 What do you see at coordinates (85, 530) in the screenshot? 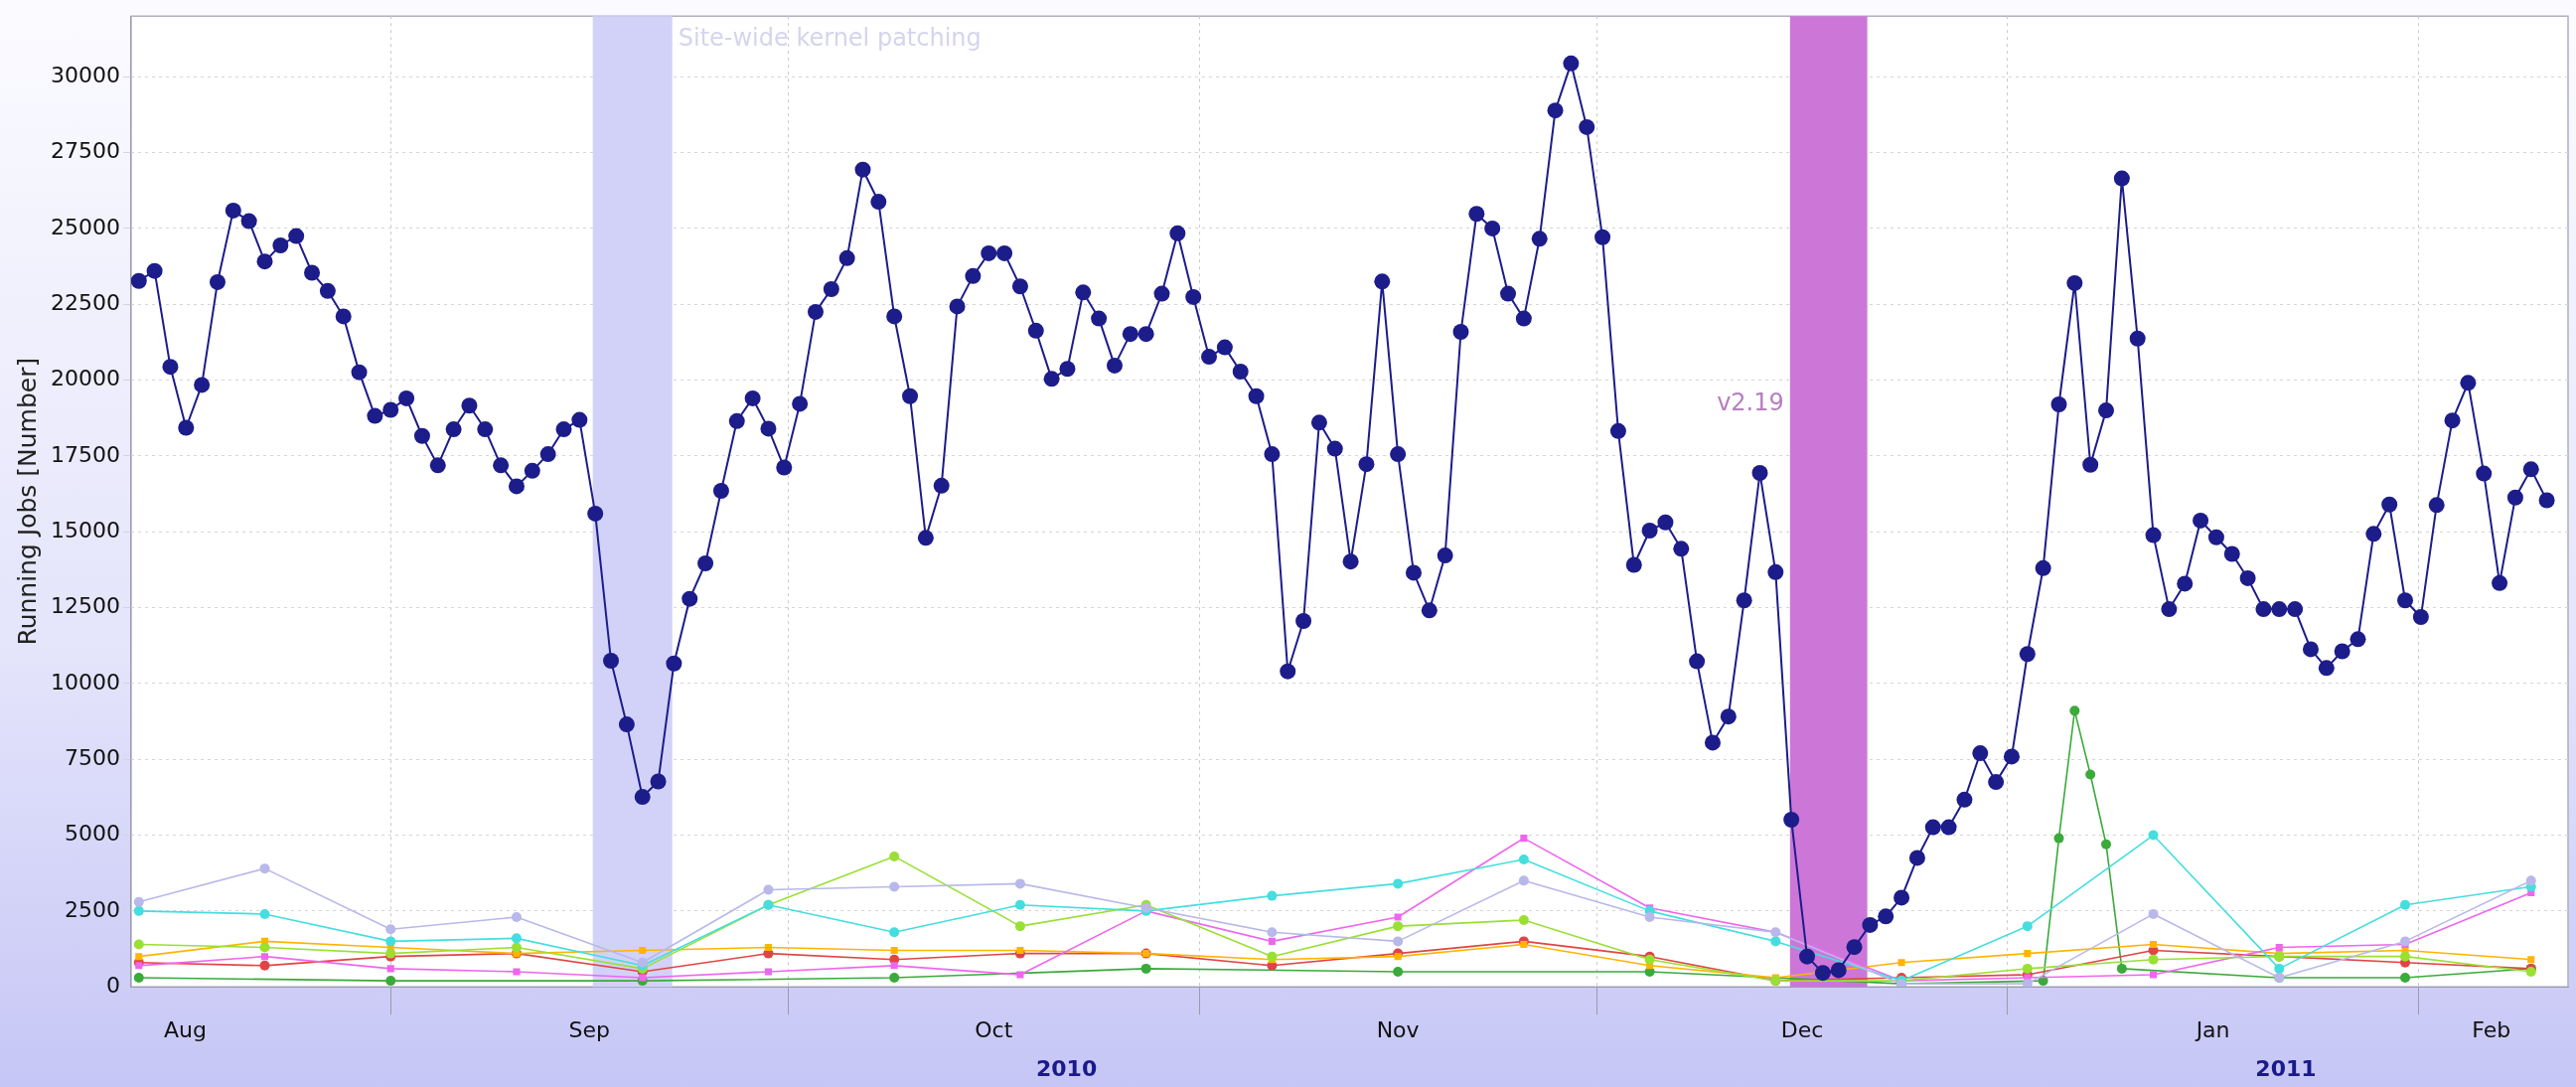
I see `y-tick-label: 15000` at bounding box center [85, 530].